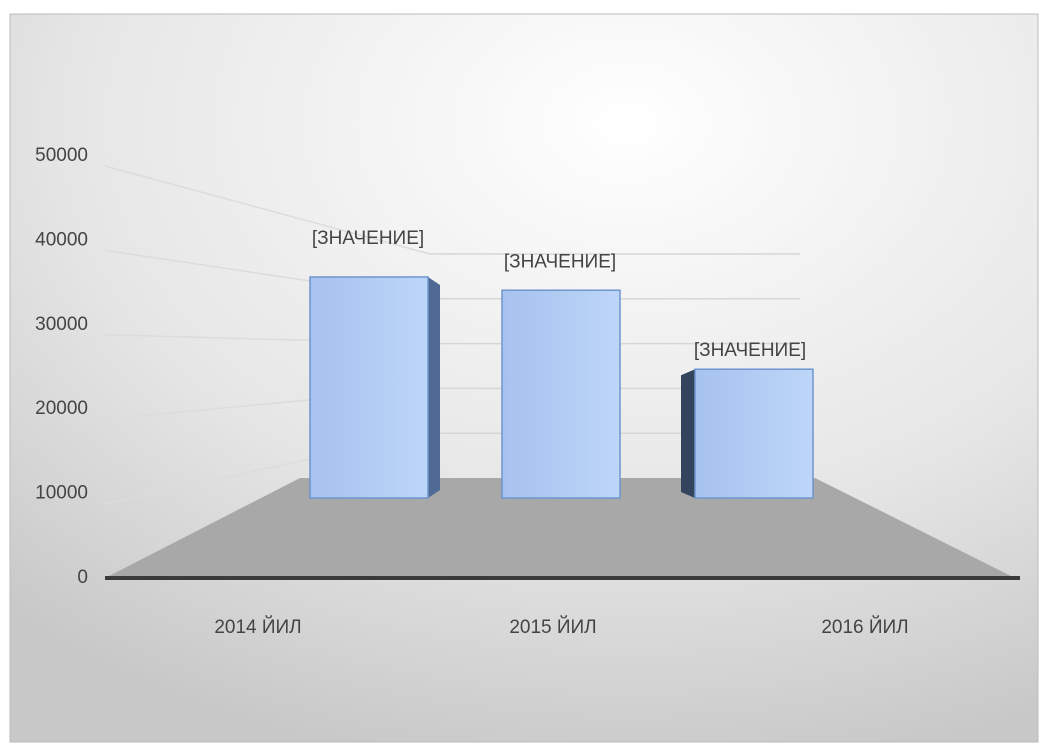 This screenshot has width=1049, height=752. Describe the element at coordinates (61, 493) in the screenshot. I see `y-tick-label: 10000` at that location.